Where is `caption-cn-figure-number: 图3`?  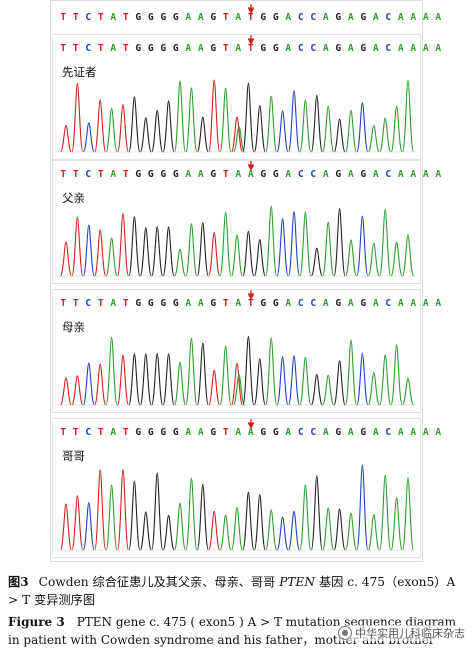 caption-cn-figure-number: 图3 is located at coordinates (18, 582).